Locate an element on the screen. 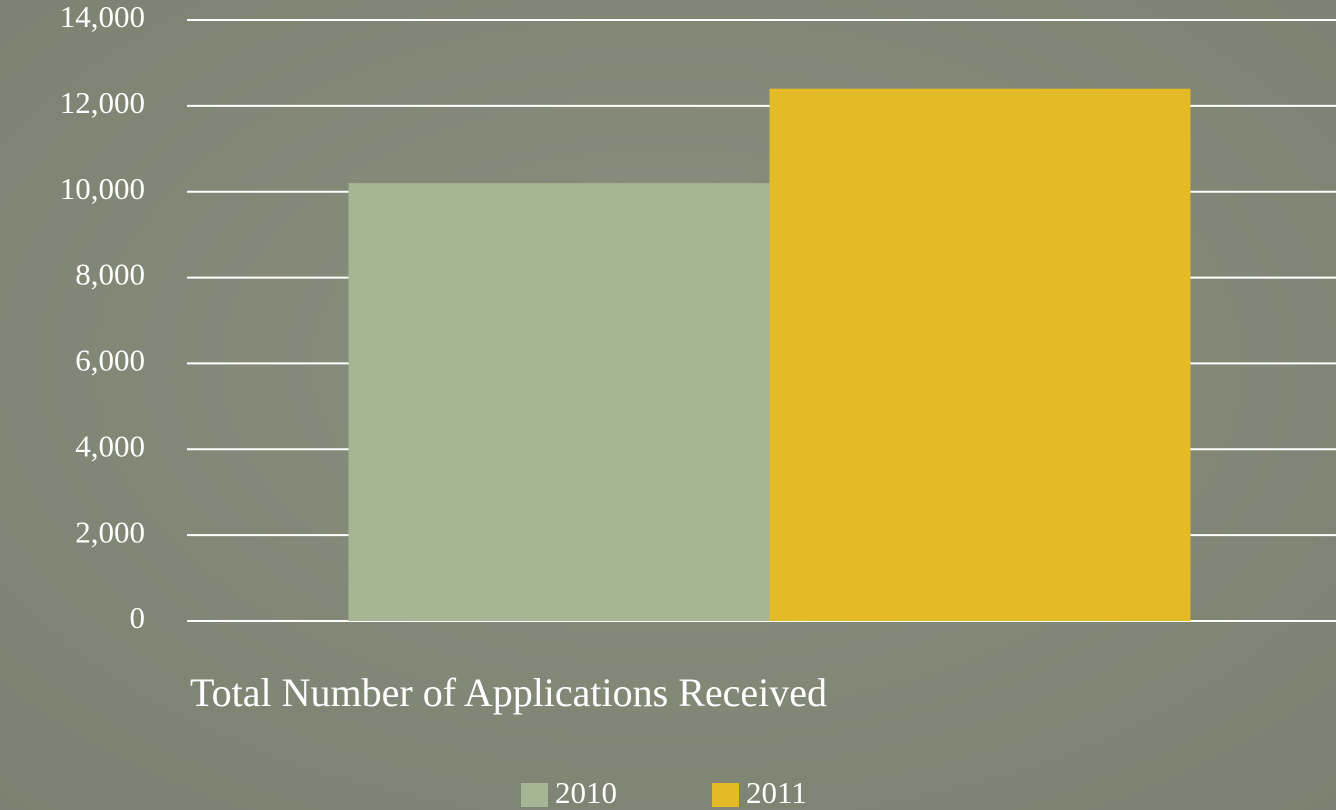 The width and height of the screenshot is (1336, 810). y-tick-label: 0 is located at coordinates (138, 617).